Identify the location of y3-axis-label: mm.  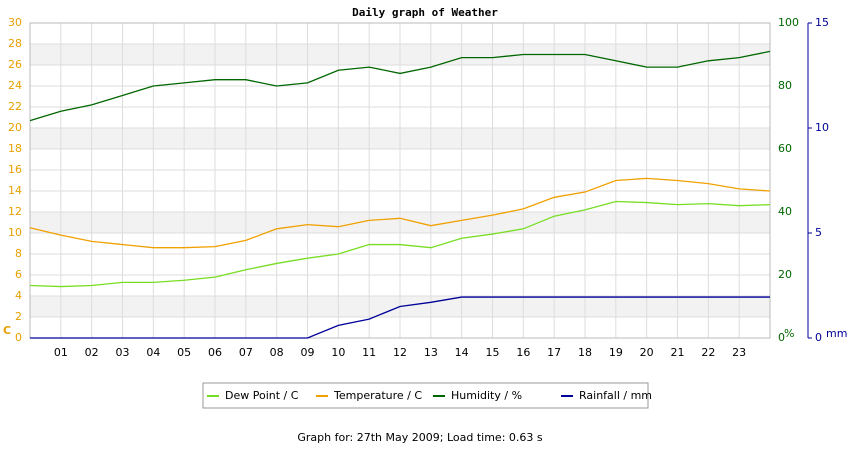
(836, 333).